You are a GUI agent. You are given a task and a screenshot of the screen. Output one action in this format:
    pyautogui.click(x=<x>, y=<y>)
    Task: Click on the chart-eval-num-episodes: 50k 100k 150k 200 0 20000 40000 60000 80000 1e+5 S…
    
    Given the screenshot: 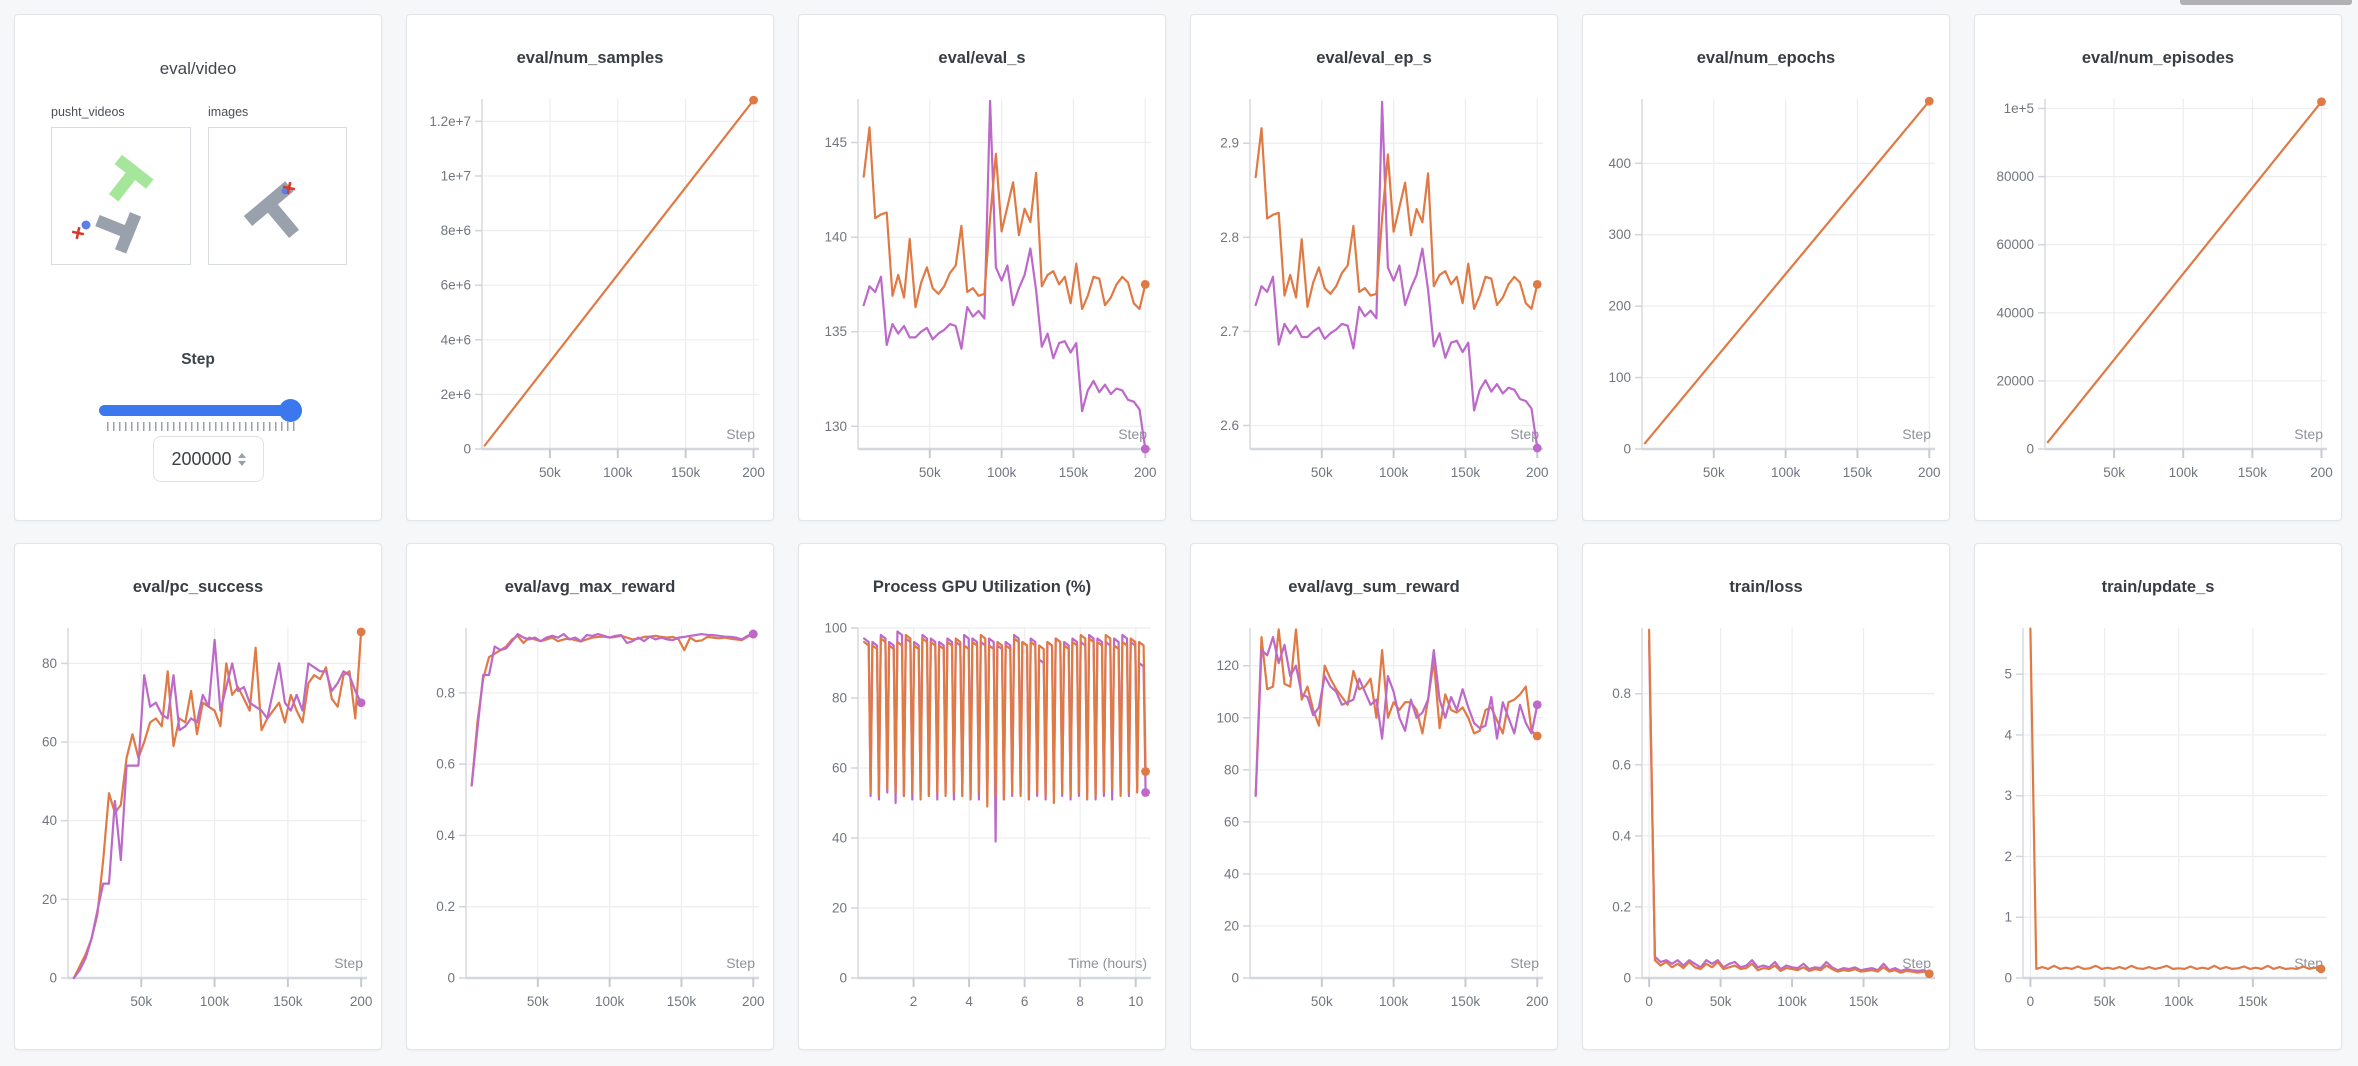 What is the action you would take?
    pyautogui.click(x=2158, y=297)
    